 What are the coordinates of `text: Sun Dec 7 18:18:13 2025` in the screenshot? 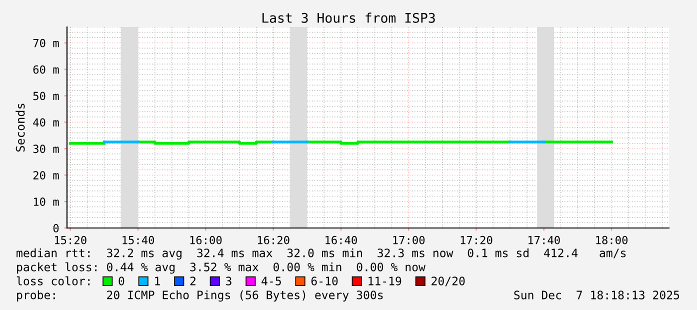 It's located at (597, 295).